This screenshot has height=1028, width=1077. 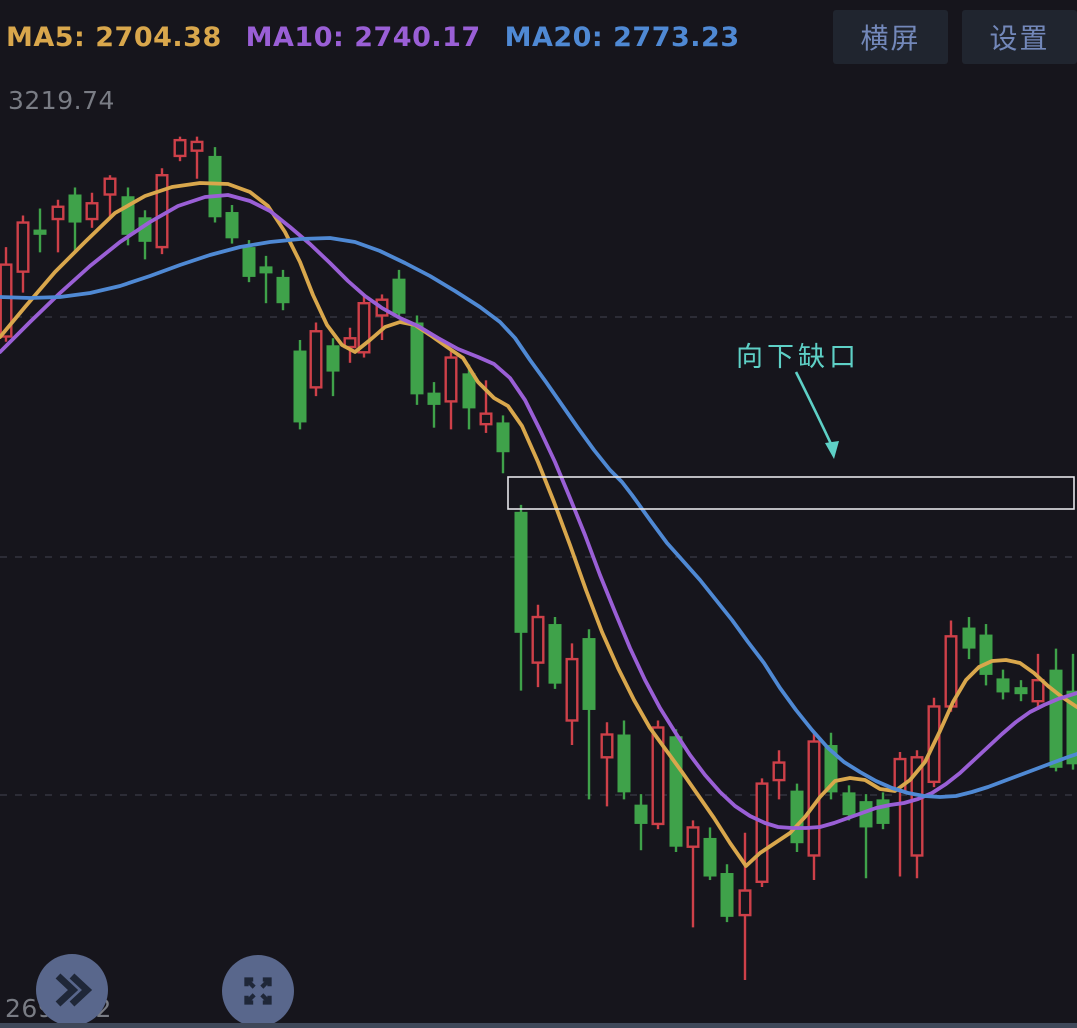 I want to click on settings-button: 设置, so click(x=1019, y=37).